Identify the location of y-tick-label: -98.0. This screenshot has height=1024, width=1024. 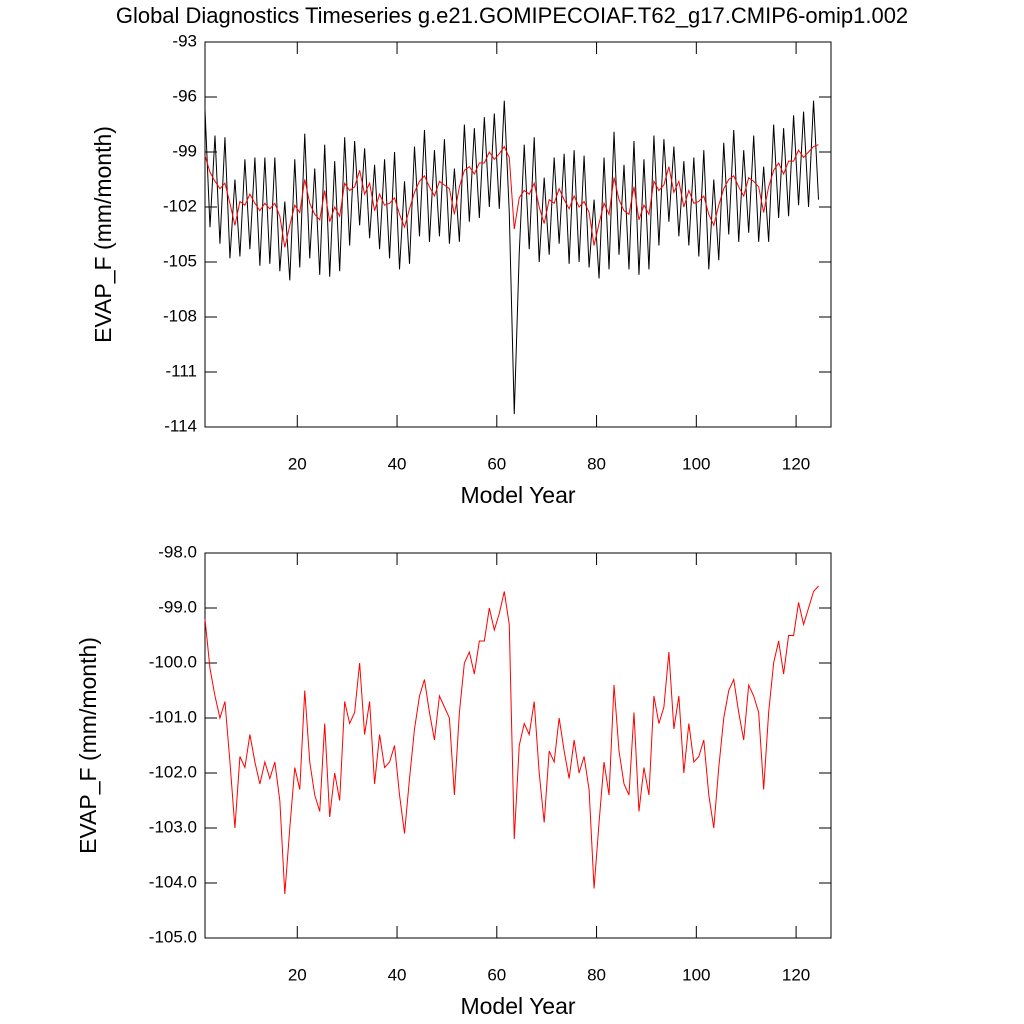
(177, 551).